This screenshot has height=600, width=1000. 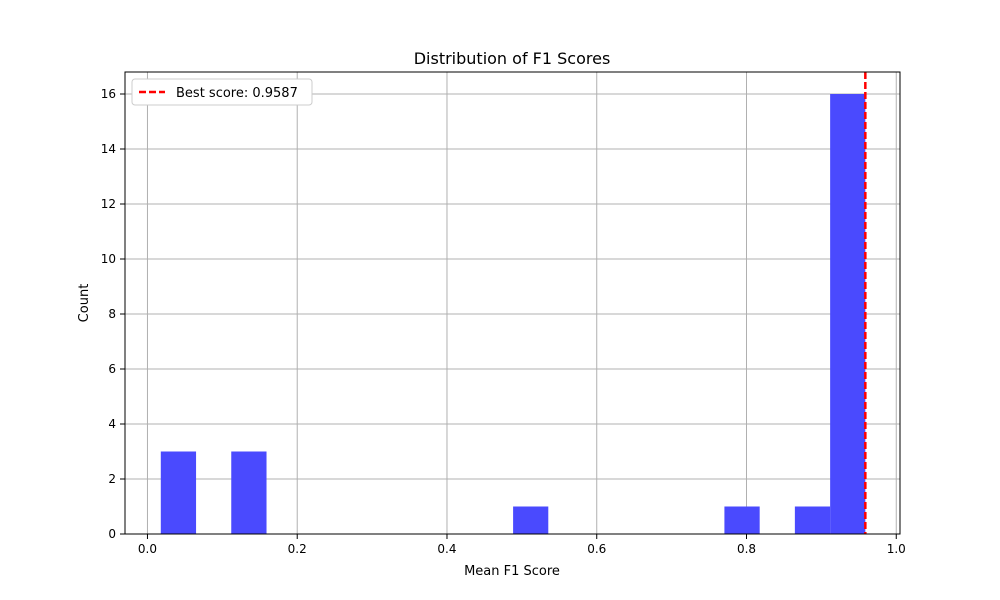 I want to click on legend: Best score: 0.9587, so click(x=222, y=92).